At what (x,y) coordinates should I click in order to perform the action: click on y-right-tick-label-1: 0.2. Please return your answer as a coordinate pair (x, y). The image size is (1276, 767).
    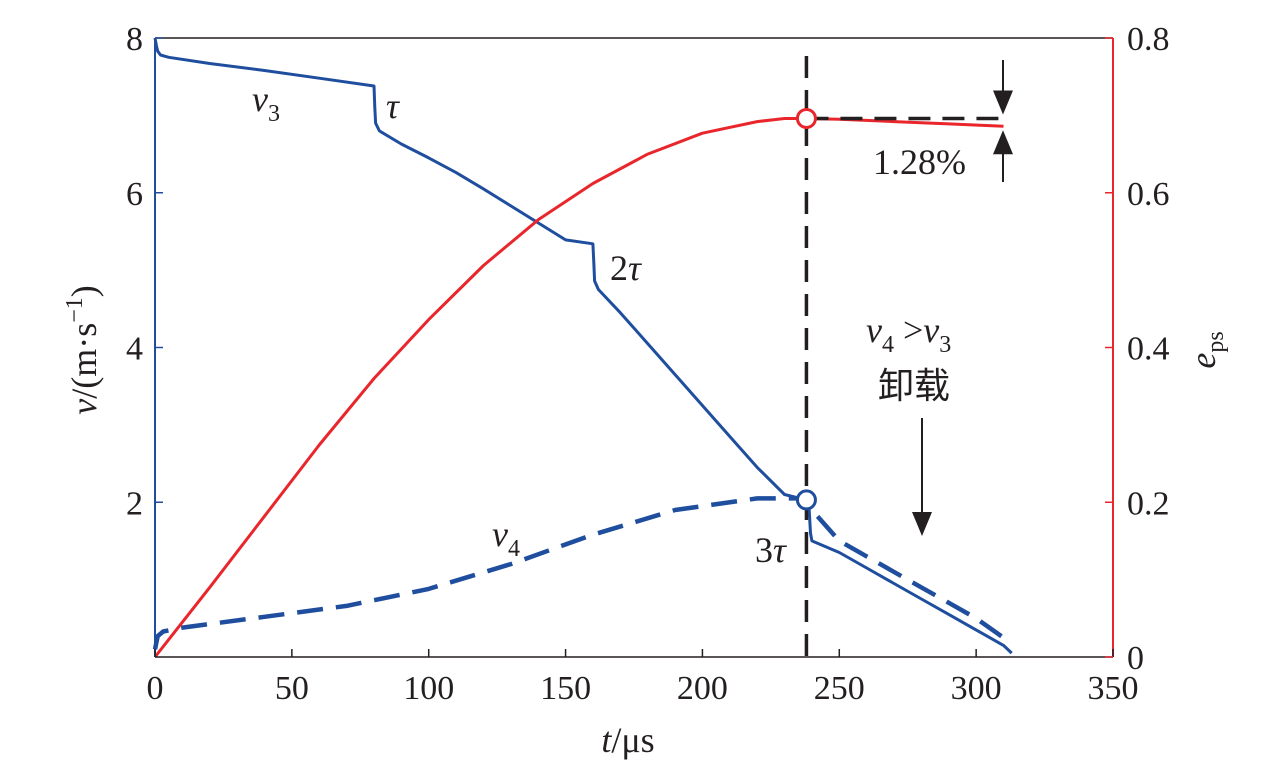
    Looking at the image, I should click on (1148, 503).